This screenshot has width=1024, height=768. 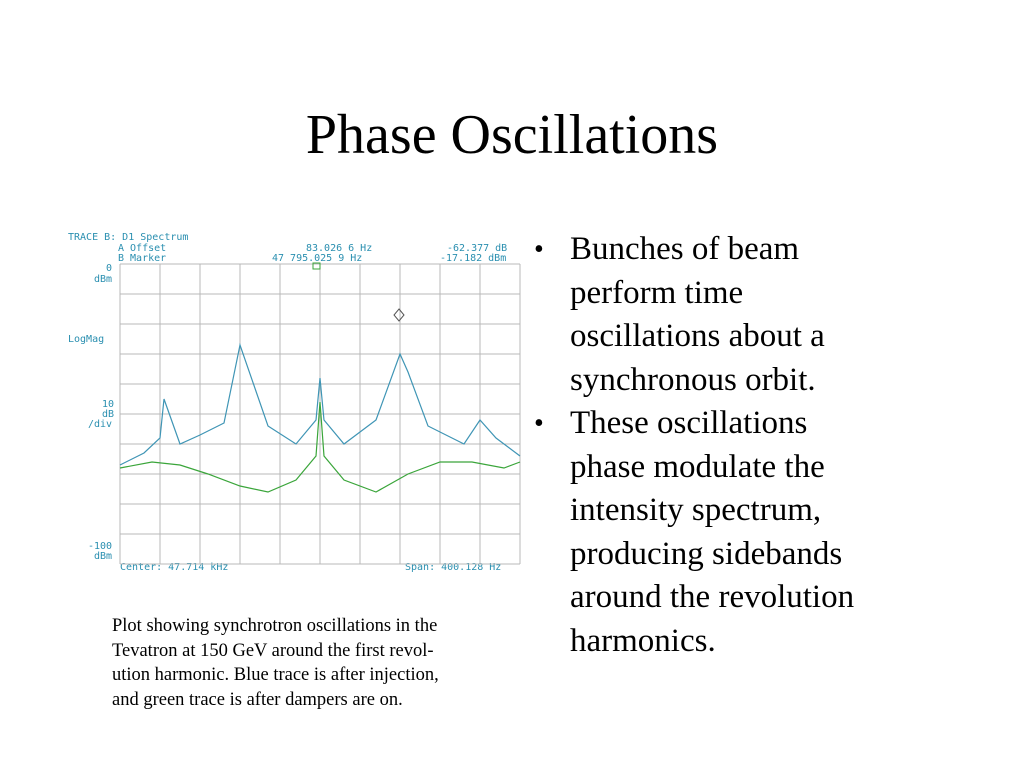 I want to click on marker-label: B Marker, so click(x=142, y=258).